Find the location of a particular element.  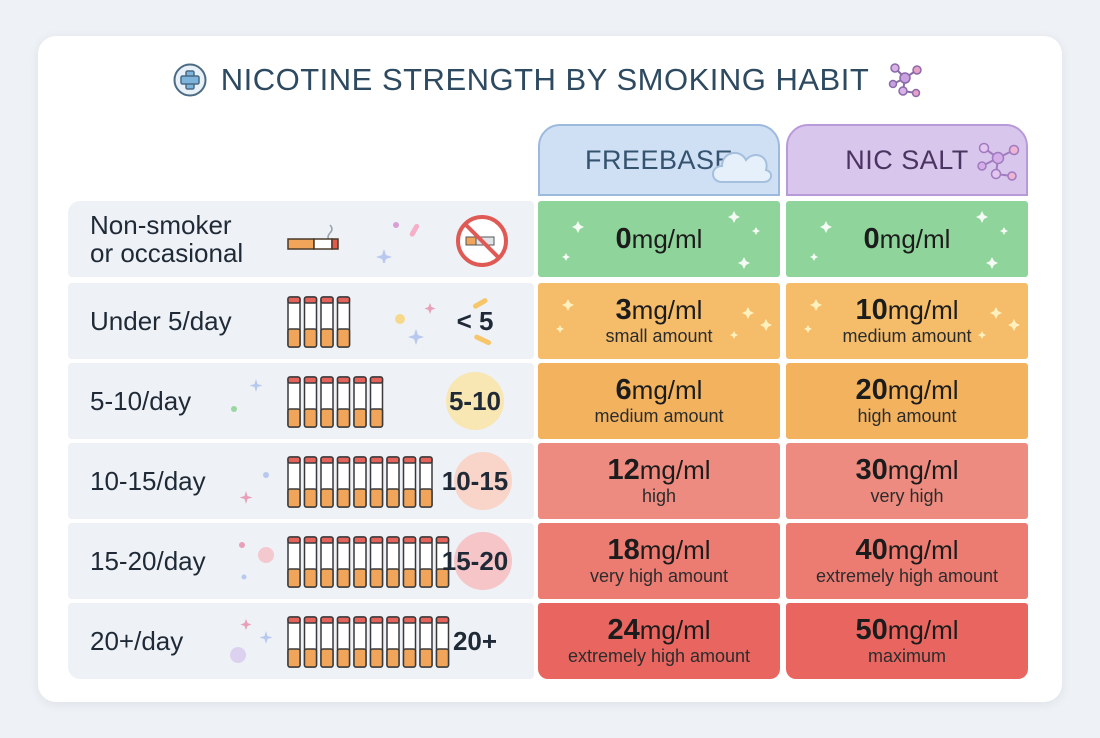

title-row: NICOTINE STRENGTH BY SMOKING HABIT is located at coordinates (550, 80).